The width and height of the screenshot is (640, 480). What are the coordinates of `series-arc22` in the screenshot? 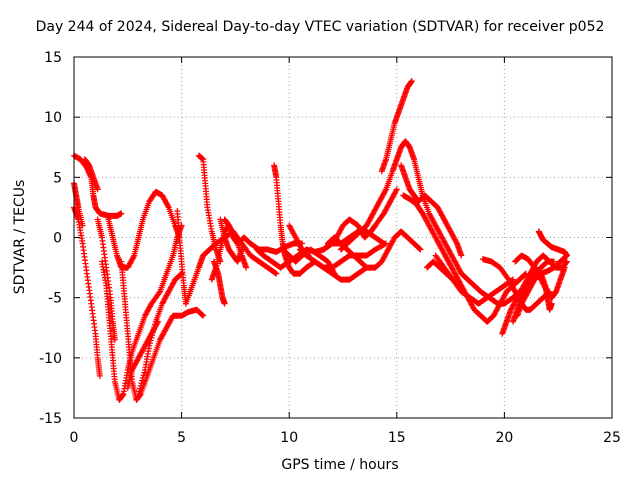 It's located at (299, 240).